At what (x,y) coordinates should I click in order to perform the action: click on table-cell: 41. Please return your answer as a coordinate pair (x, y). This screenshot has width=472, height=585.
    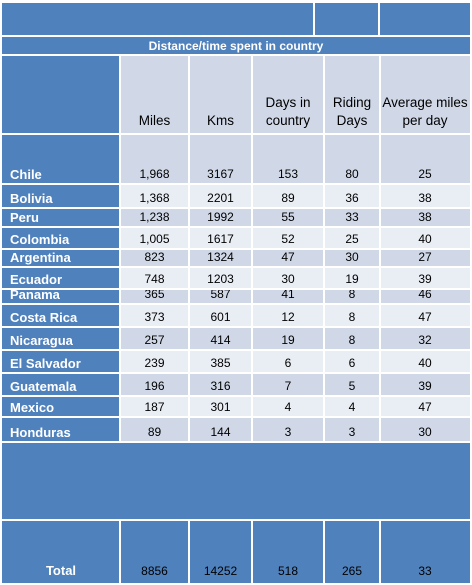
    Looking at the image, I should click on (288, 296).